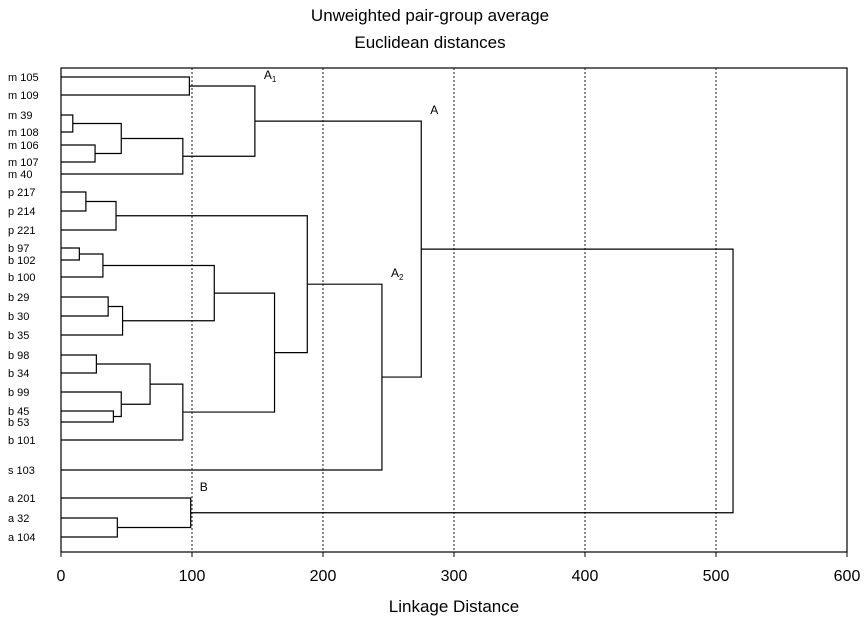 Image resolution: width=865 pixels, height=620 pixels. What do you see at coordinates (323, 576) in the screenshot?
I see `x-tick-label: 200` at bounding box center [323, 576].